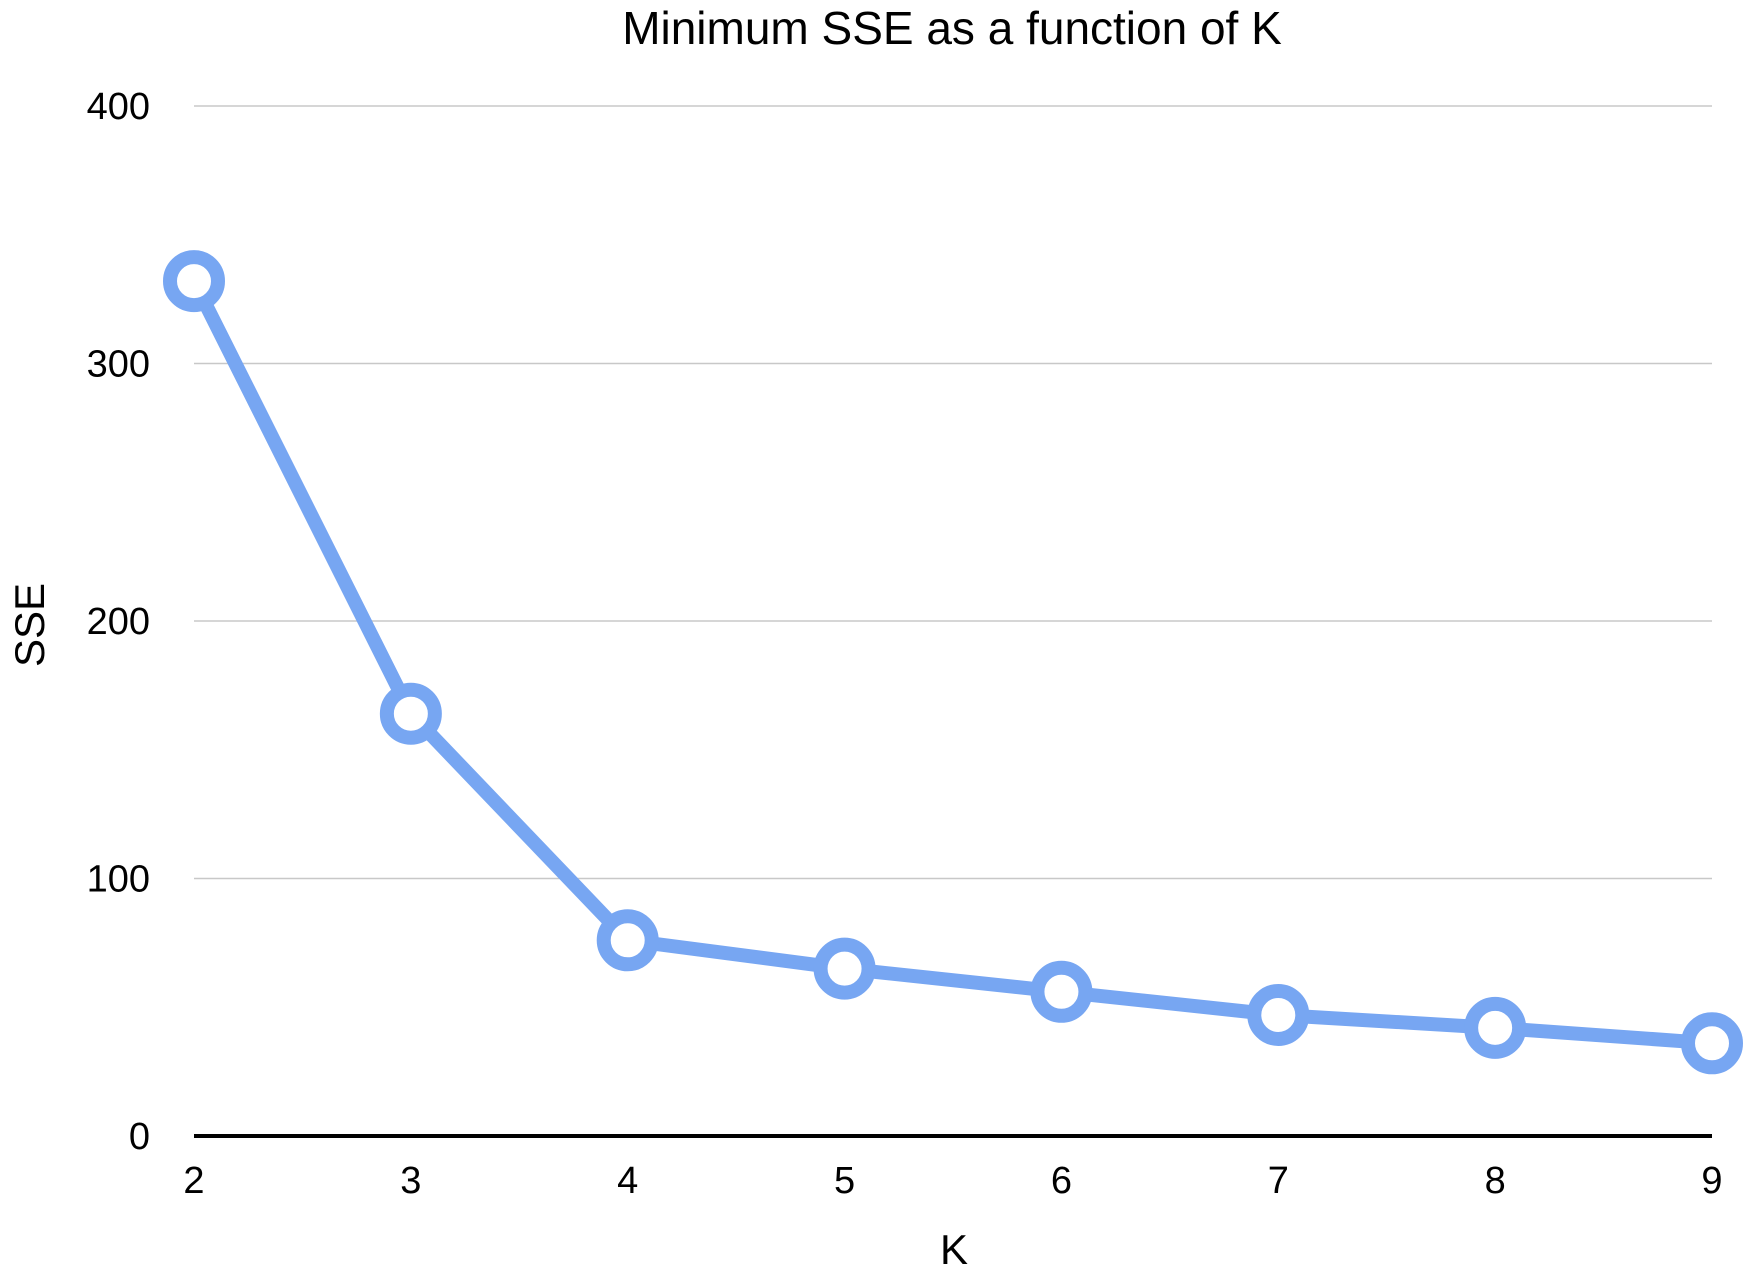  What do you see at coordinates (410, 1181) in the screenshot?
I see `x-tick-label-3: 3` at bounding box center [410, 1181].